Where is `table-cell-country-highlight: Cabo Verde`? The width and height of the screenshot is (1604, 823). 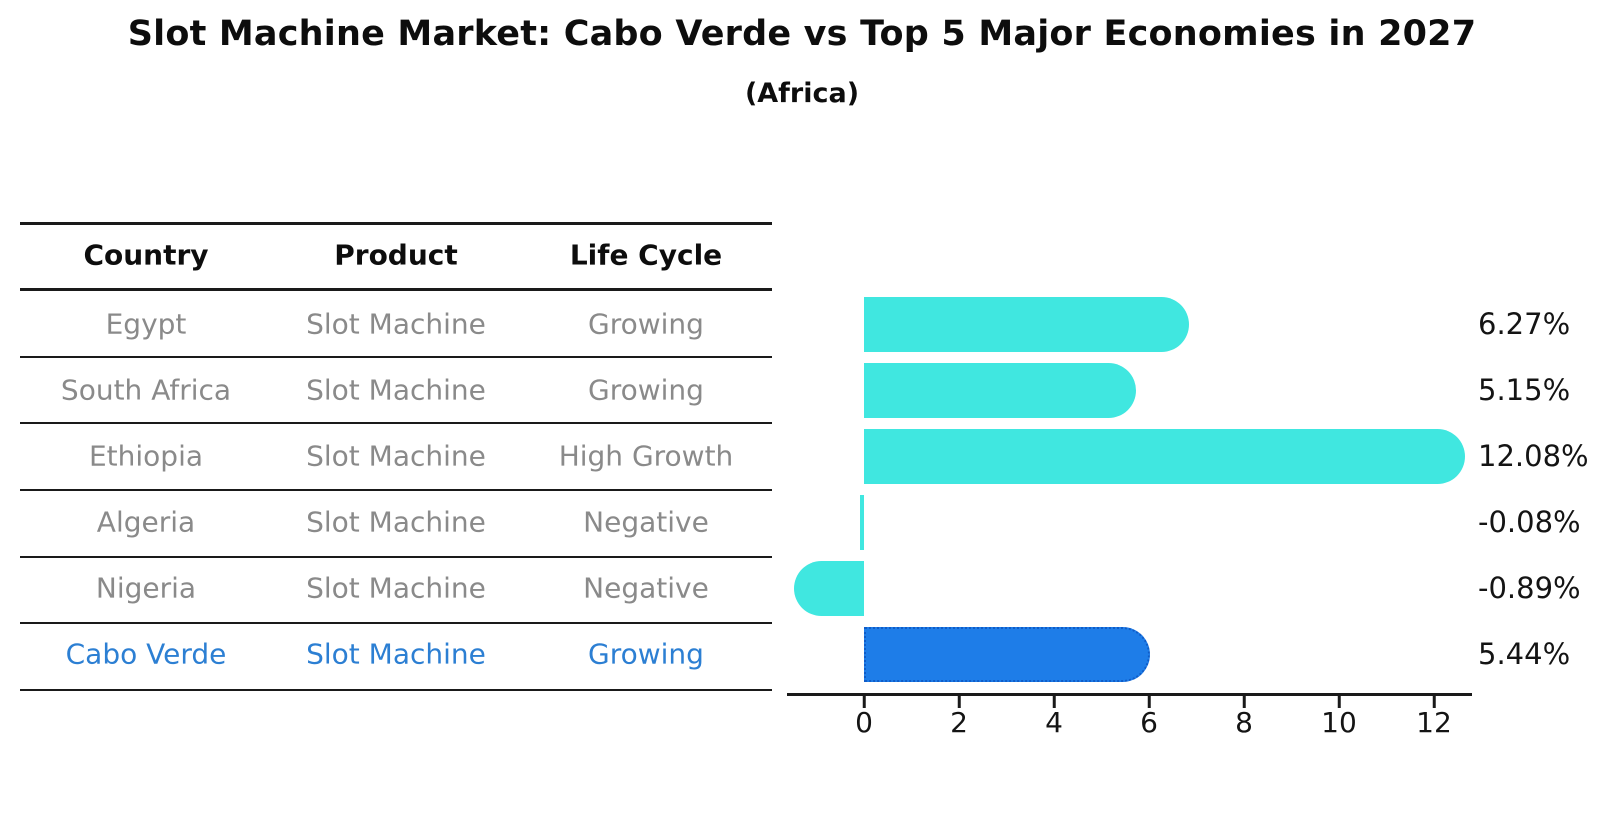
table-cell-country-highlight: Cabo Verde is located at coordinates (146, 654).